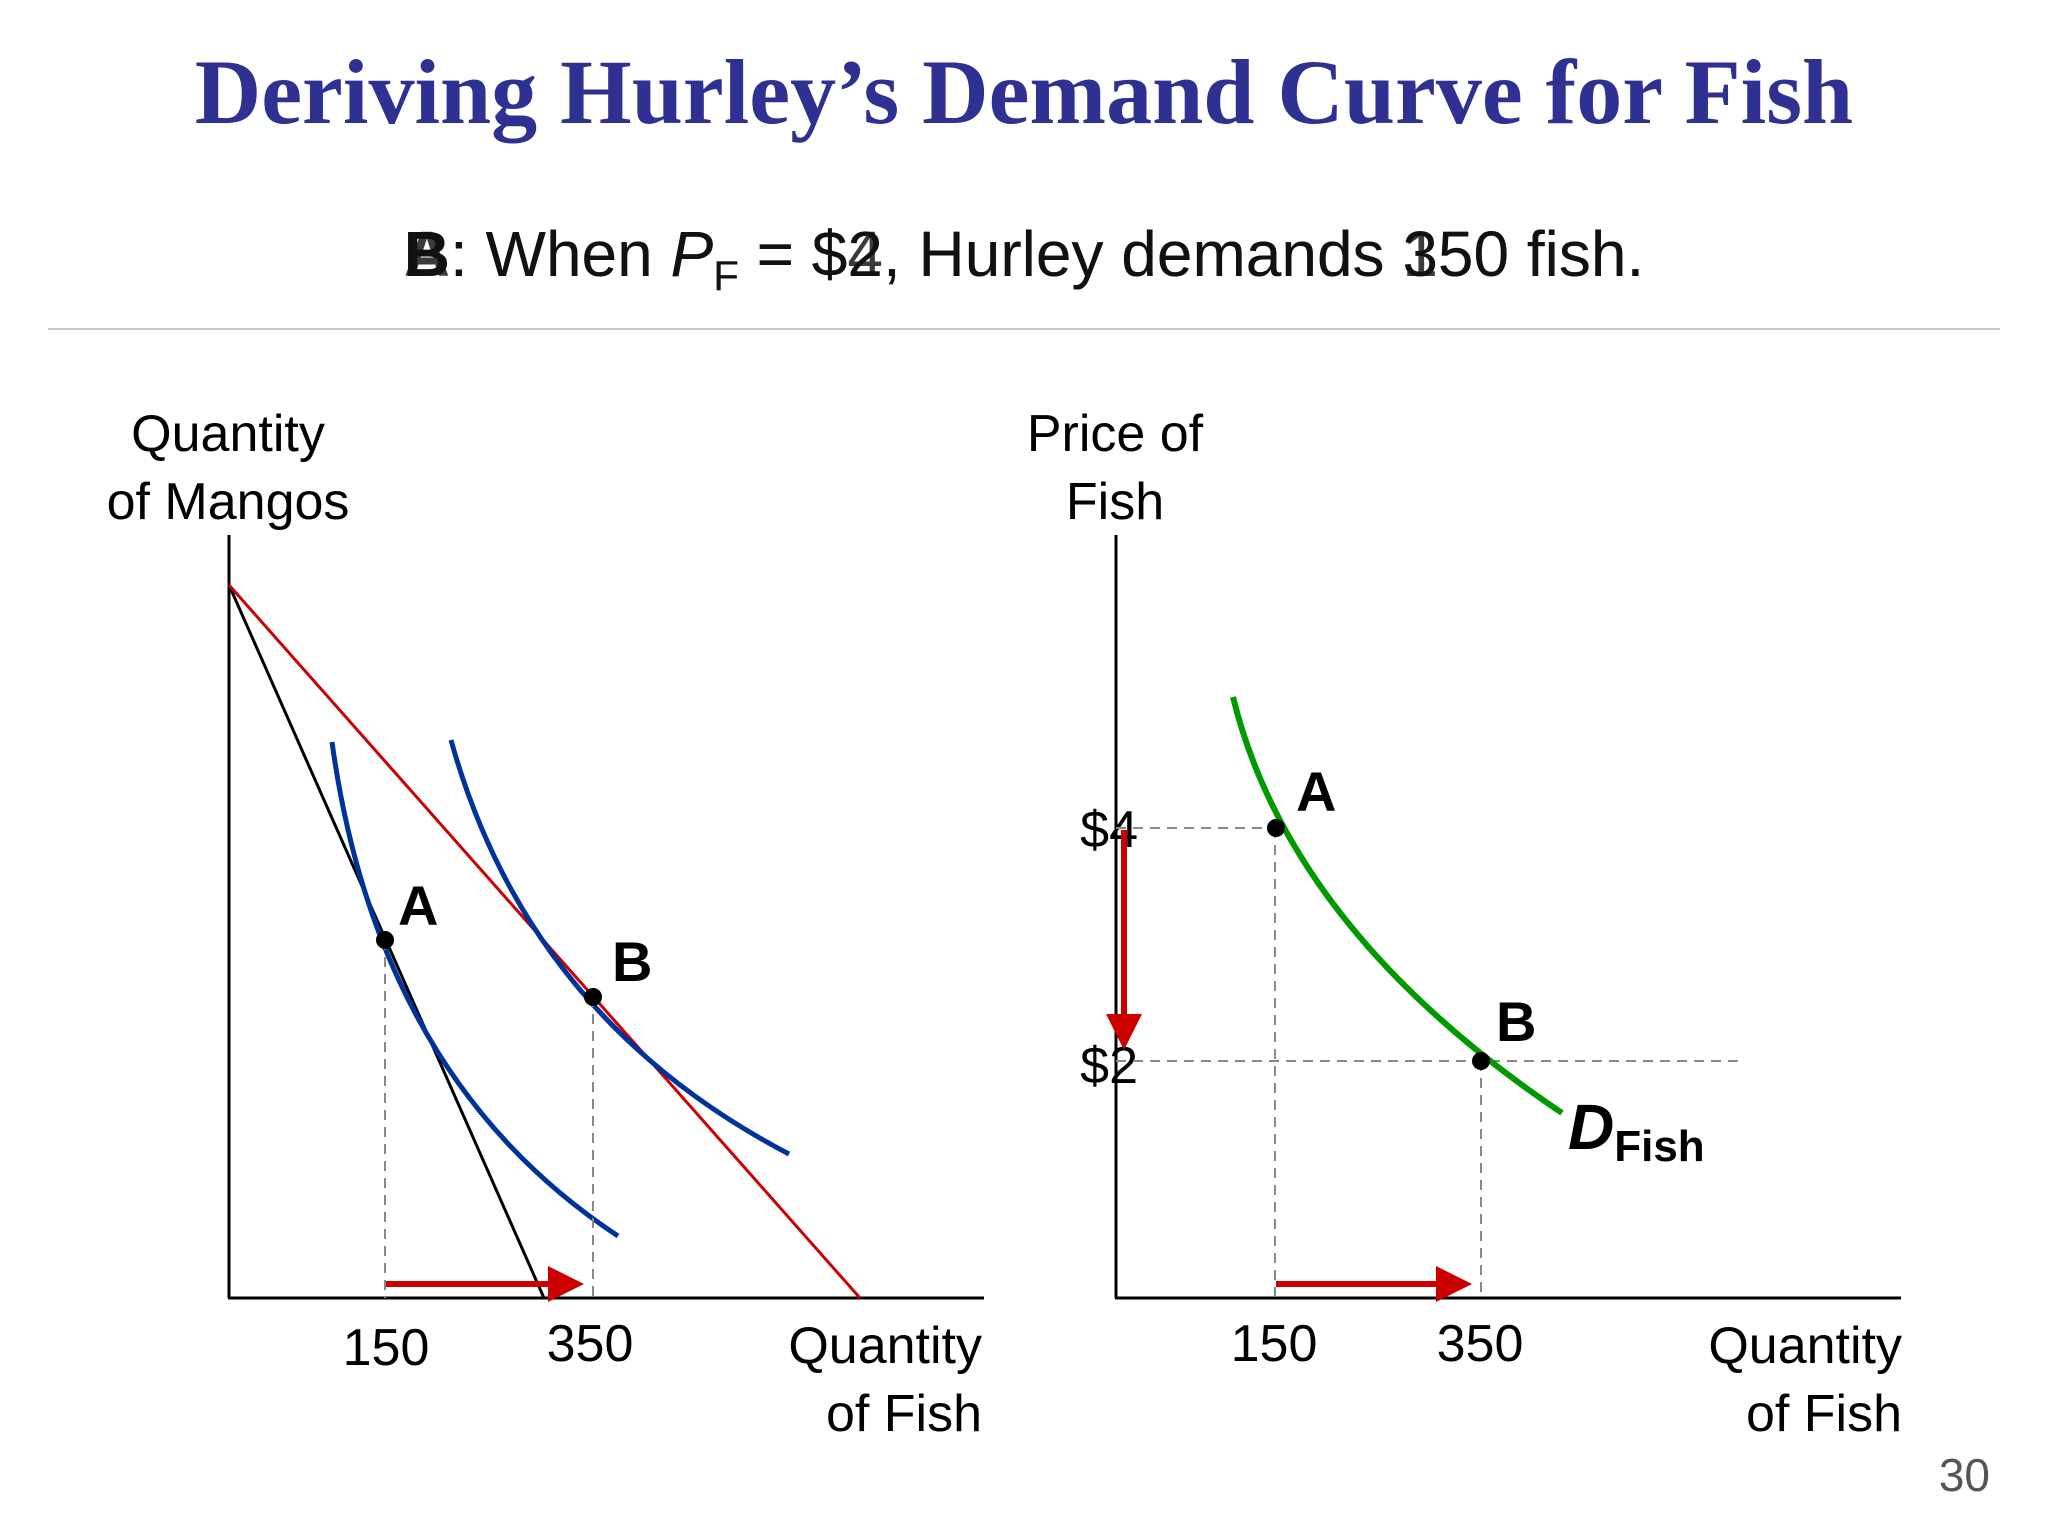 The image size is (2048, 1536). I want to click on subtitle-b-var: P, so click(692, 254).